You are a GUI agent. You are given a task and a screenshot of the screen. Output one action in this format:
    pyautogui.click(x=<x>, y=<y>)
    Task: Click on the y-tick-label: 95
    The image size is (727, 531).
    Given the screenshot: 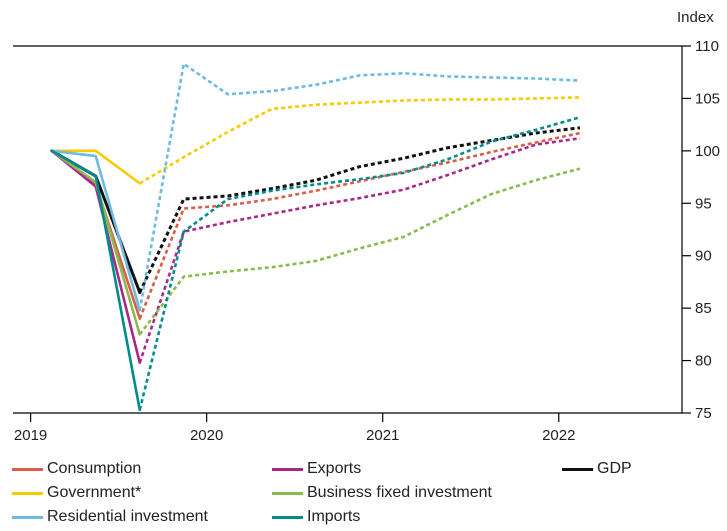 What is the action you would take?
    pyautogui.click(x=703, y=203)
    